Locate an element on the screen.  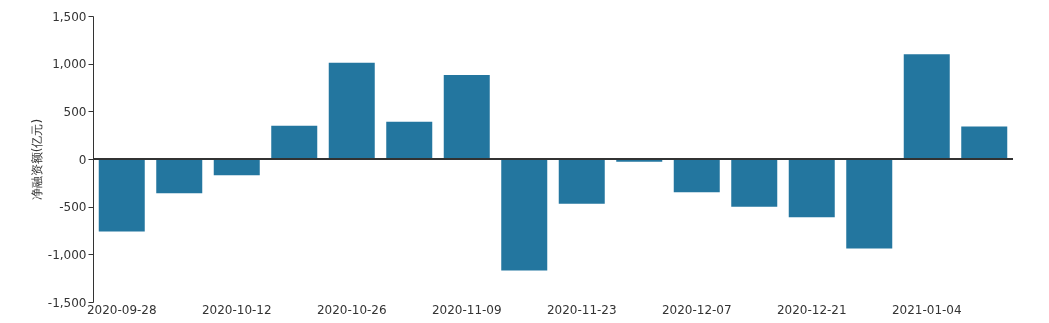
x-tick-label: 2020-12-21 is located at coordinates (811, 309).